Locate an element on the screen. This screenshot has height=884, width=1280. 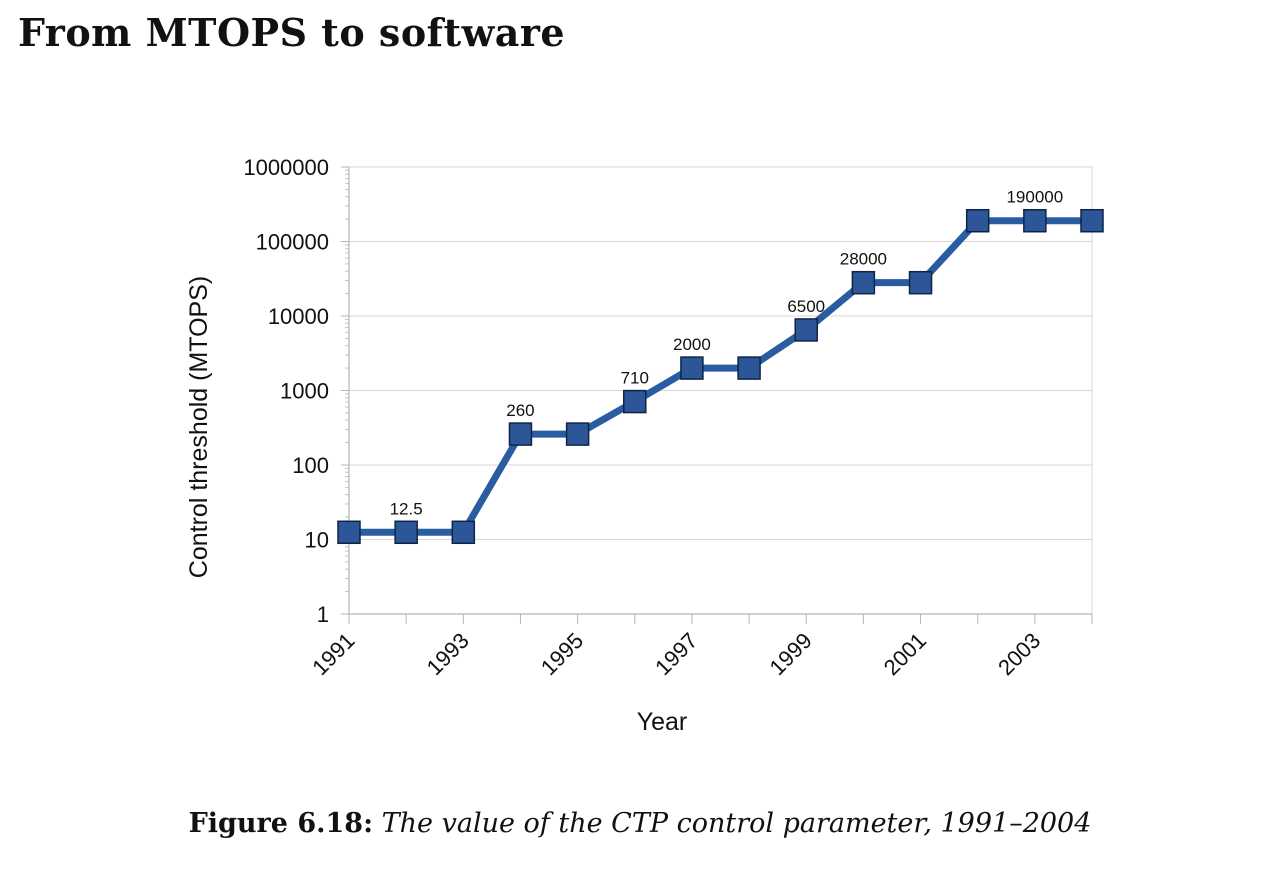
y-tick-label: 1 is located at coordinates (323, 614).